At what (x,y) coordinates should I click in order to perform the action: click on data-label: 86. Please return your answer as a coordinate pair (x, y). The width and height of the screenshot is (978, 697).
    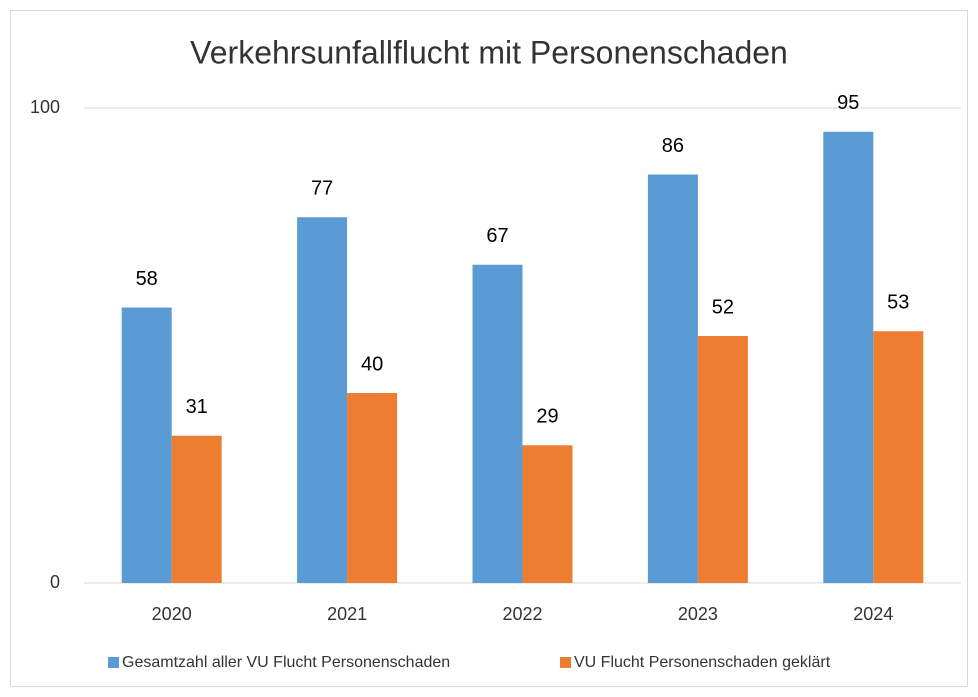
    Looking at the image, I should click on (673, 146).